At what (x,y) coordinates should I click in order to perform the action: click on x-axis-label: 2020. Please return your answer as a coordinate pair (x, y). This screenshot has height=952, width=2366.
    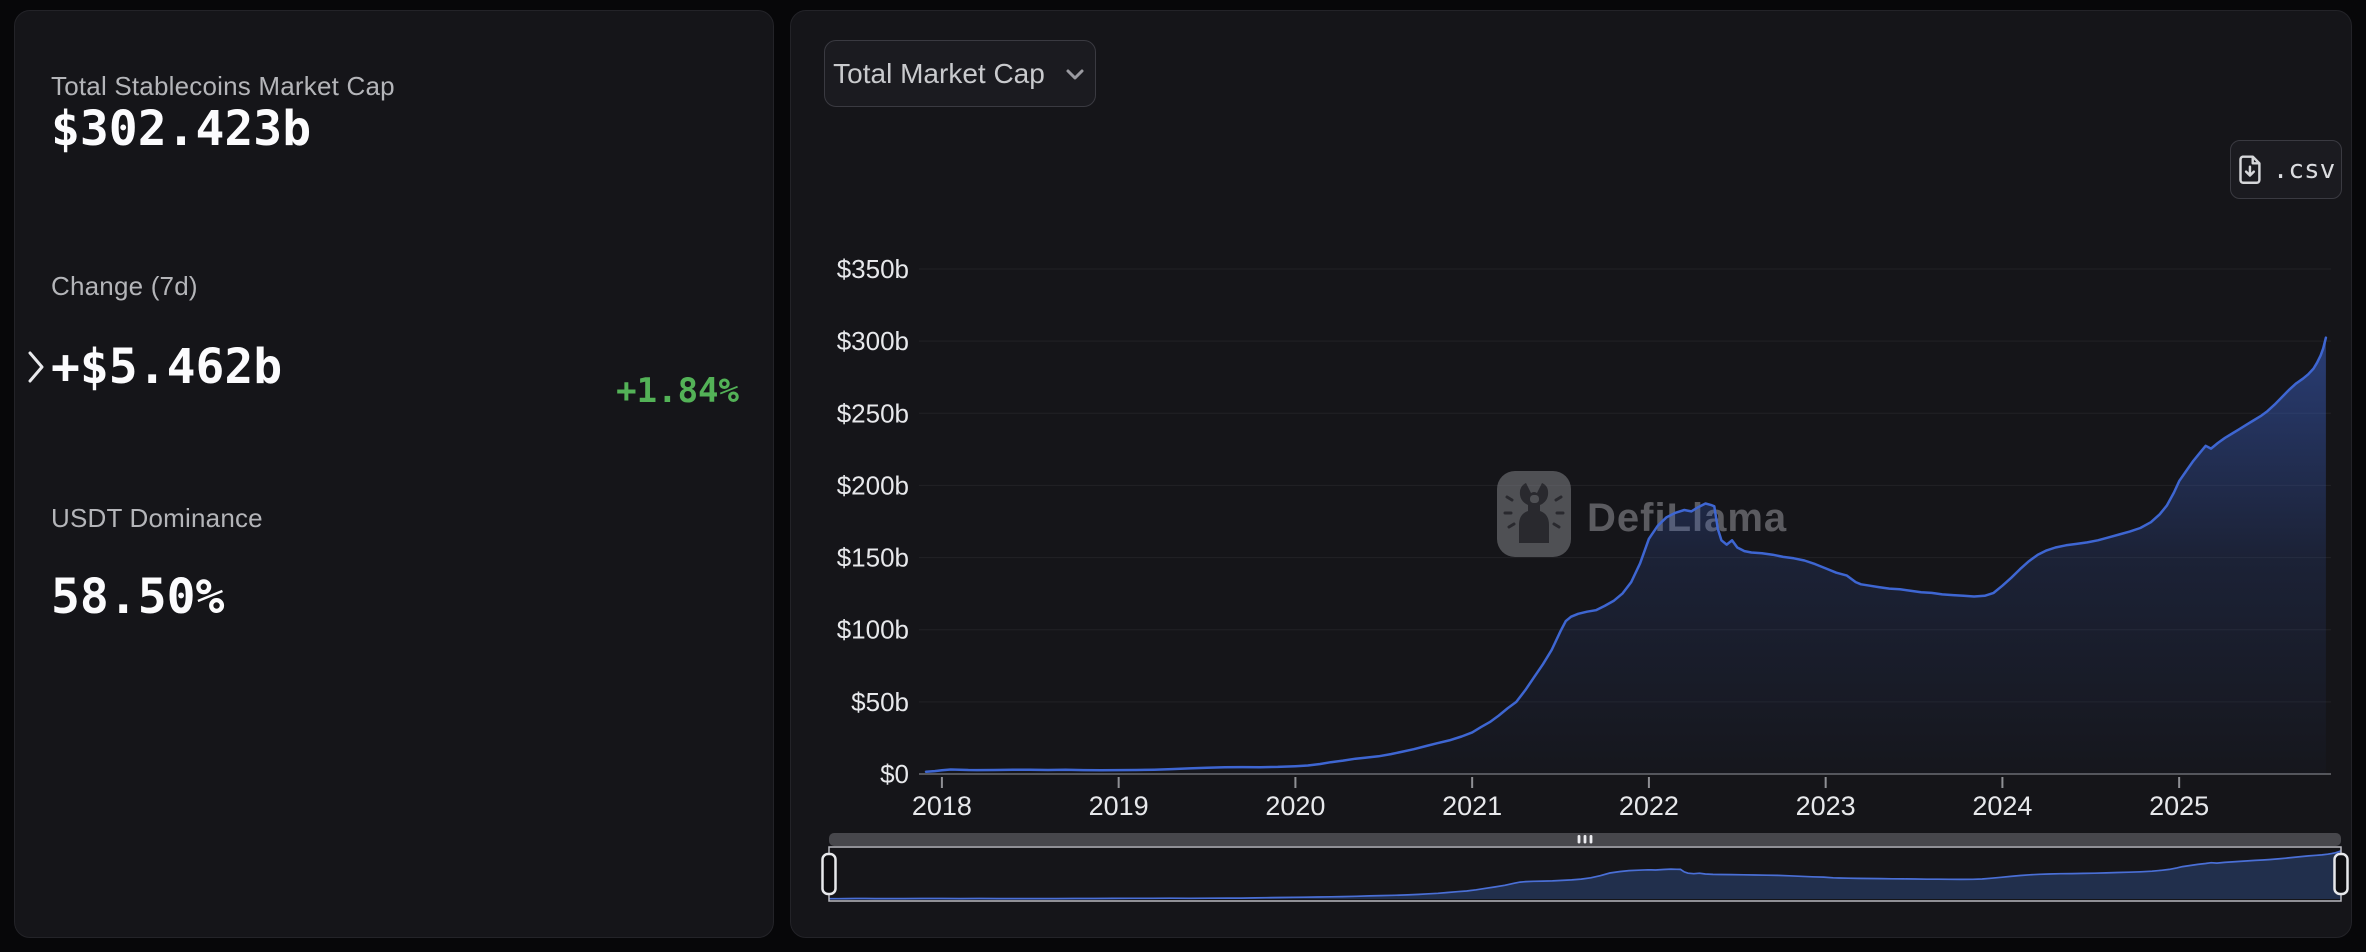
    Looking at the image, I should click on (1295, 806).